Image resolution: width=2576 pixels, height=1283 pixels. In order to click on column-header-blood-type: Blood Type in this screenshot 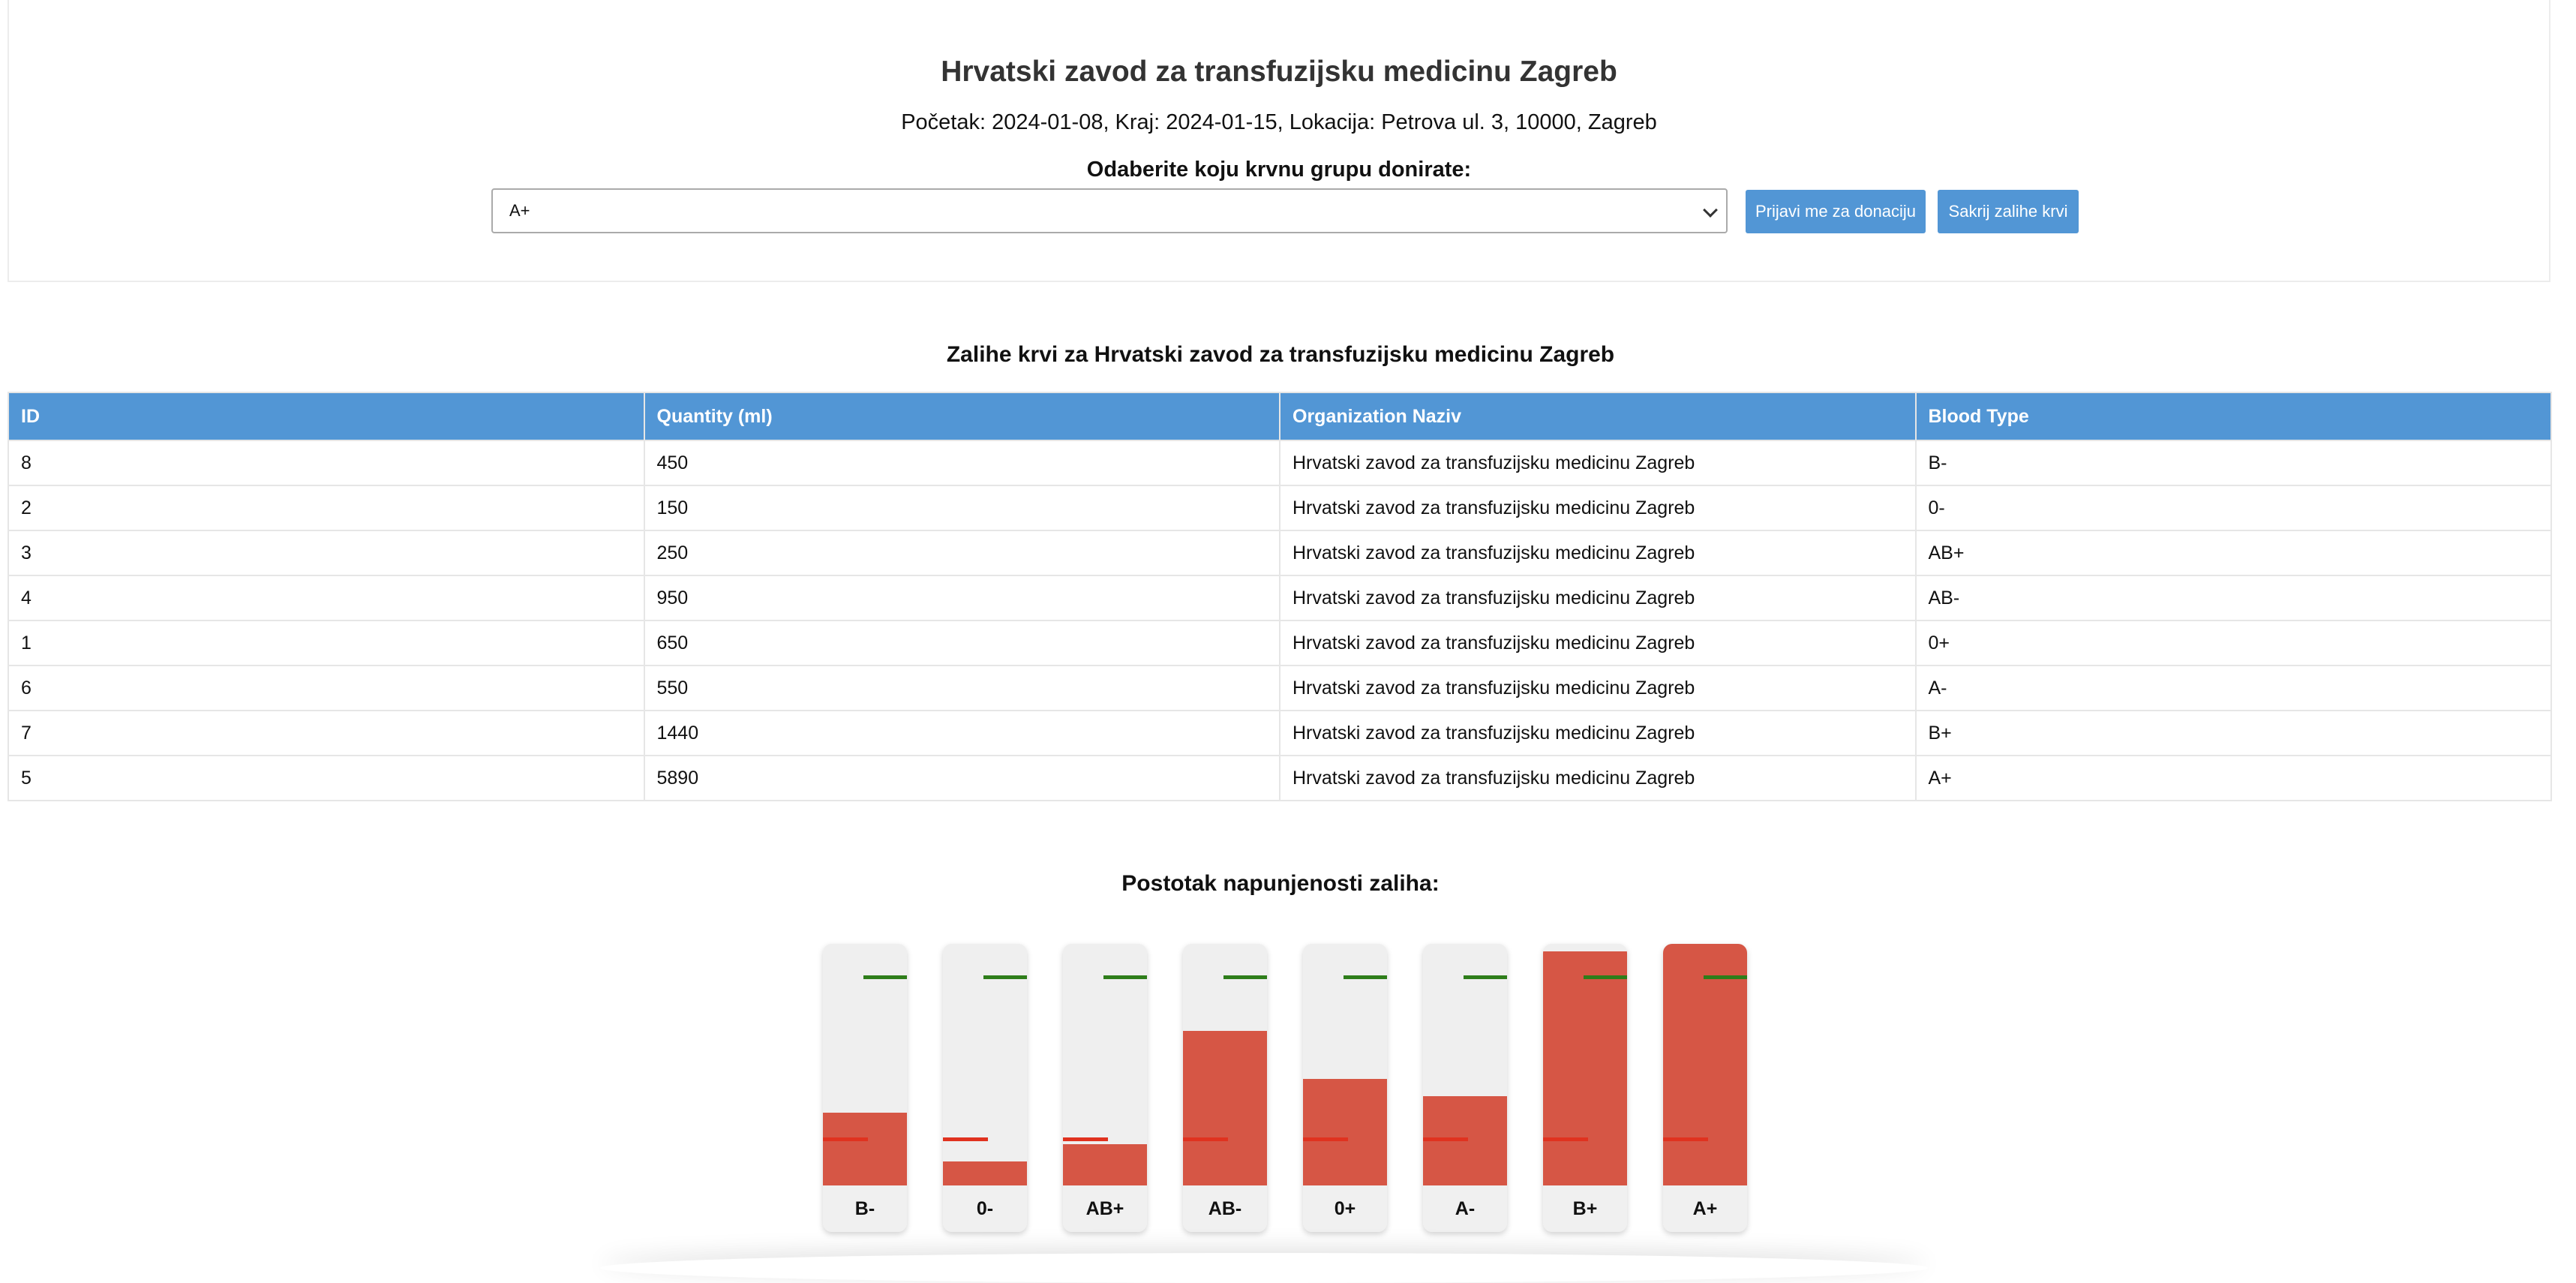, I will do `click(2233, 417)`.